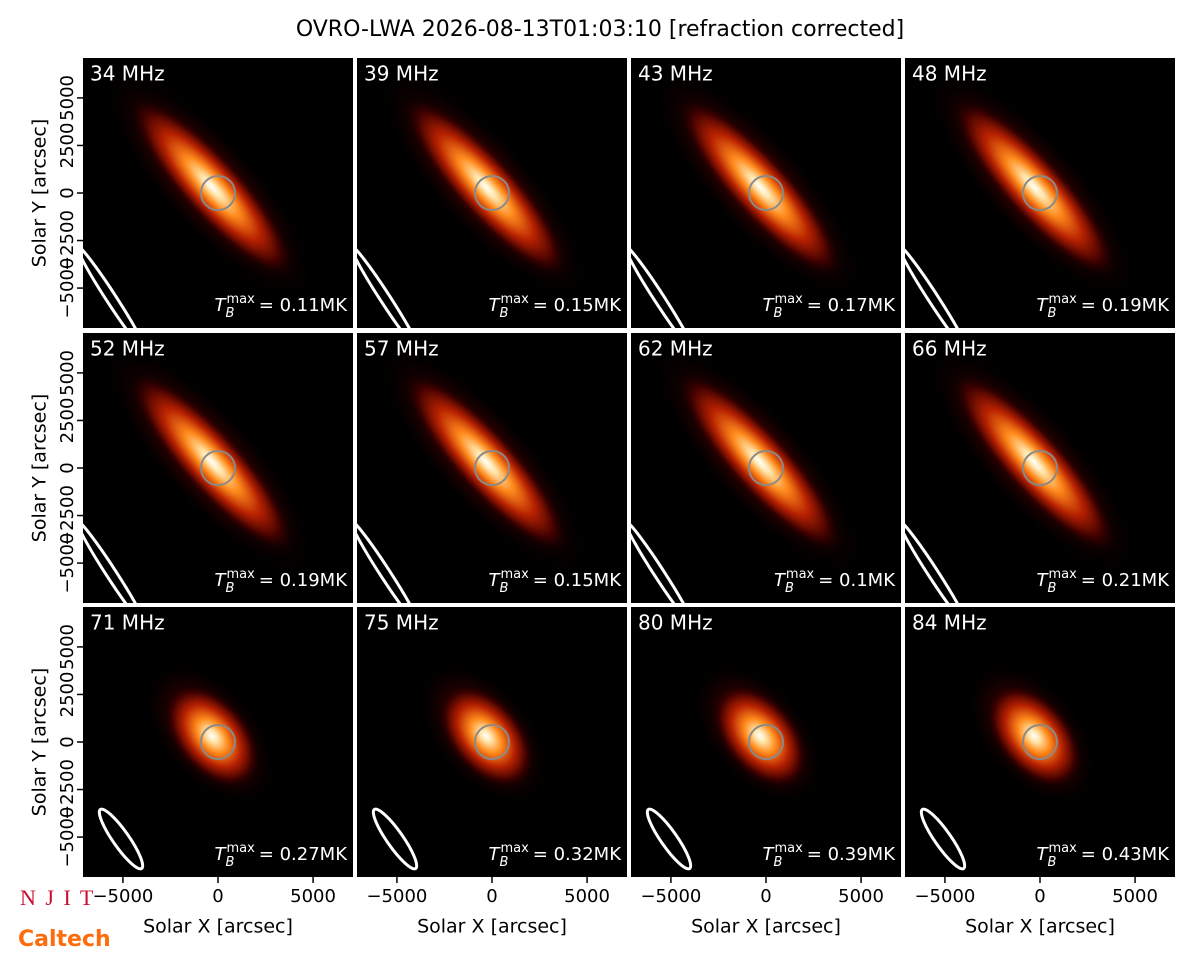 This screenshot has width=1200, height=975. What do you see at coordinates (313, 896) in the screenshot?
I see `x-tick-label: 5000` at bounding box center [313, 896].